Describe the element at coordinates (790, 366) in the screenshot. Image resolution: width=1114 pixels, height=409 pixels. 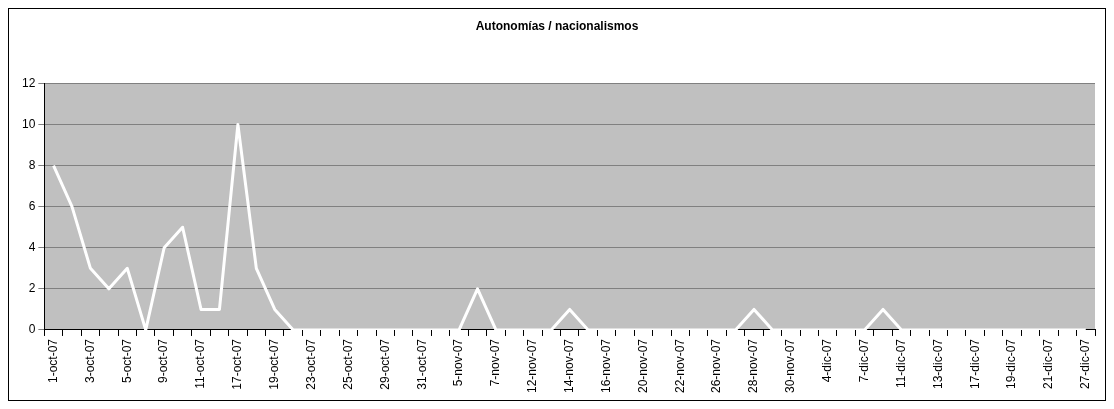
I see `x-tick-label: 30-nov-07` at that location.